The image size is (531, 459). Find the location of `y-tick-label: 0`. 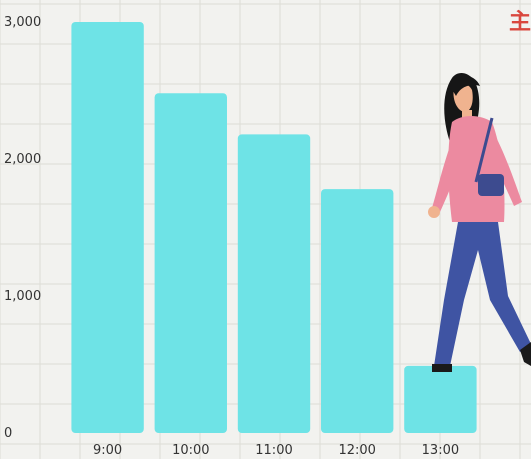

y-tick-label: 0 is located at coordinates (8, 433).